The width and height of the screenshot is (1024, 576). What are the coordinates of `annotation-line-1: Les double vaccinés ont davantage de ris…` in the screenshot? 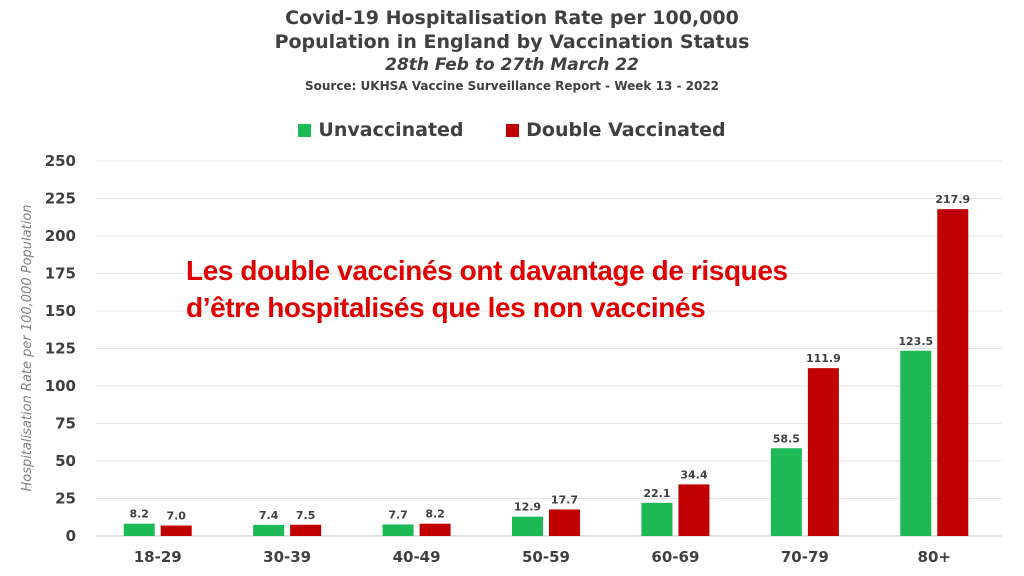 It's located at (487, 270).